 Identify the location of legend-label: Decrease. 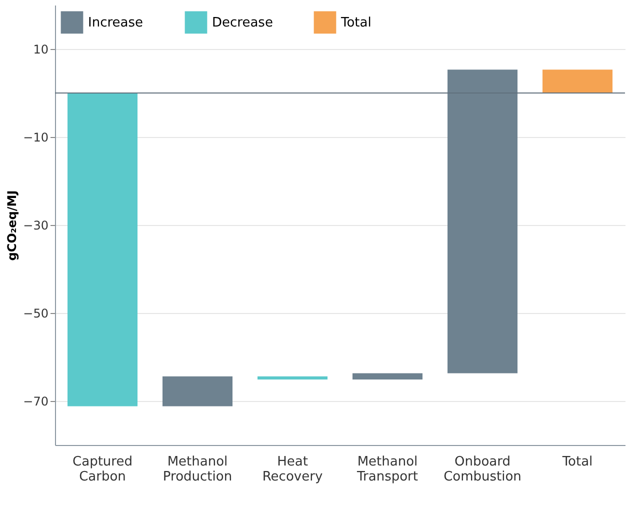
(242, 22).